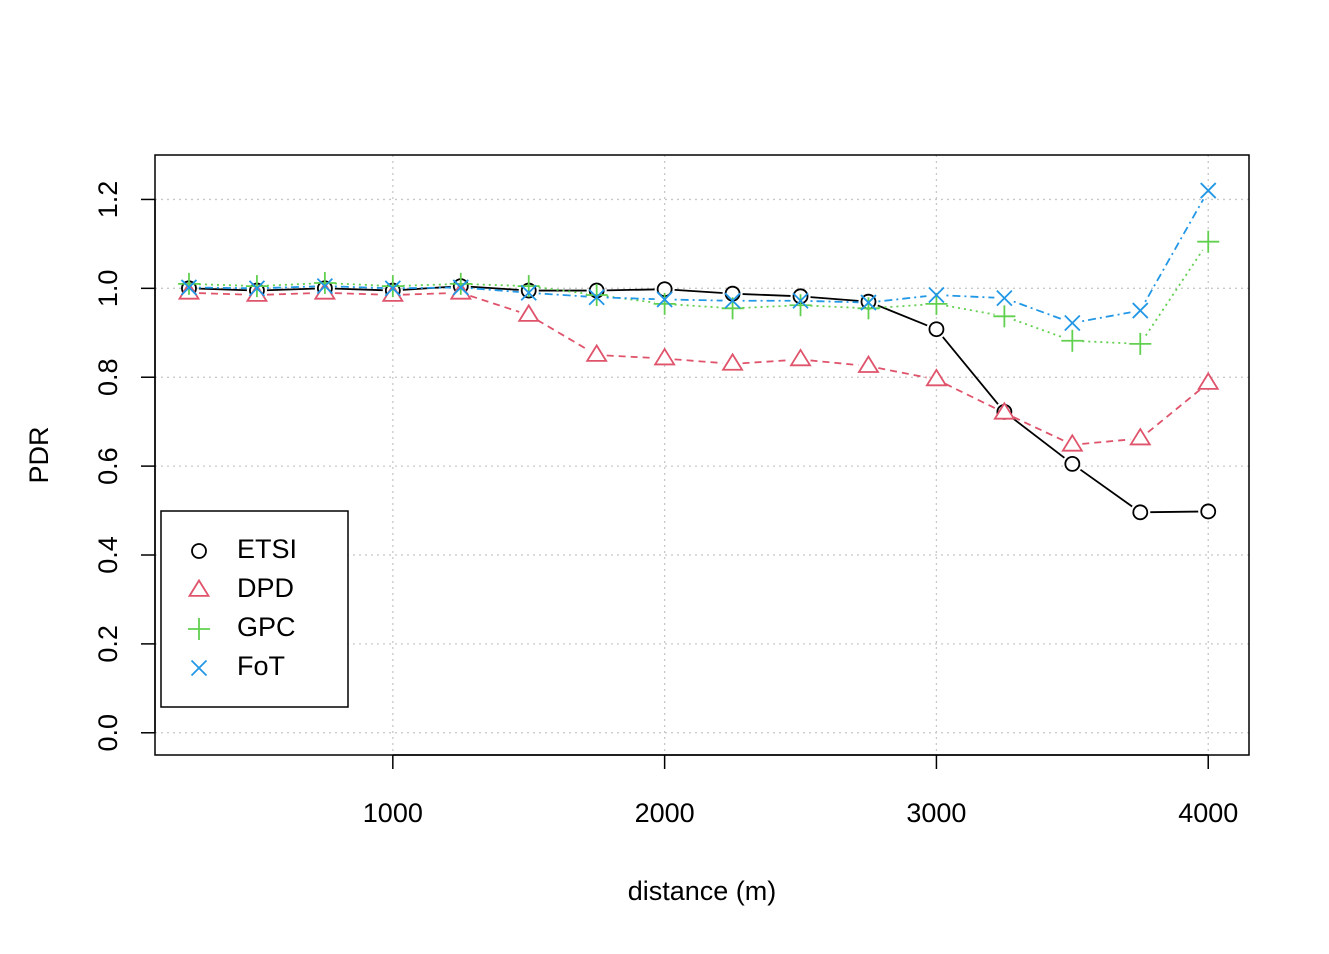 The image size is (1329, 954). Describe the element at coordinates (39, 454) in the screenshot. I see `y-axis-label: PDR` at that location.